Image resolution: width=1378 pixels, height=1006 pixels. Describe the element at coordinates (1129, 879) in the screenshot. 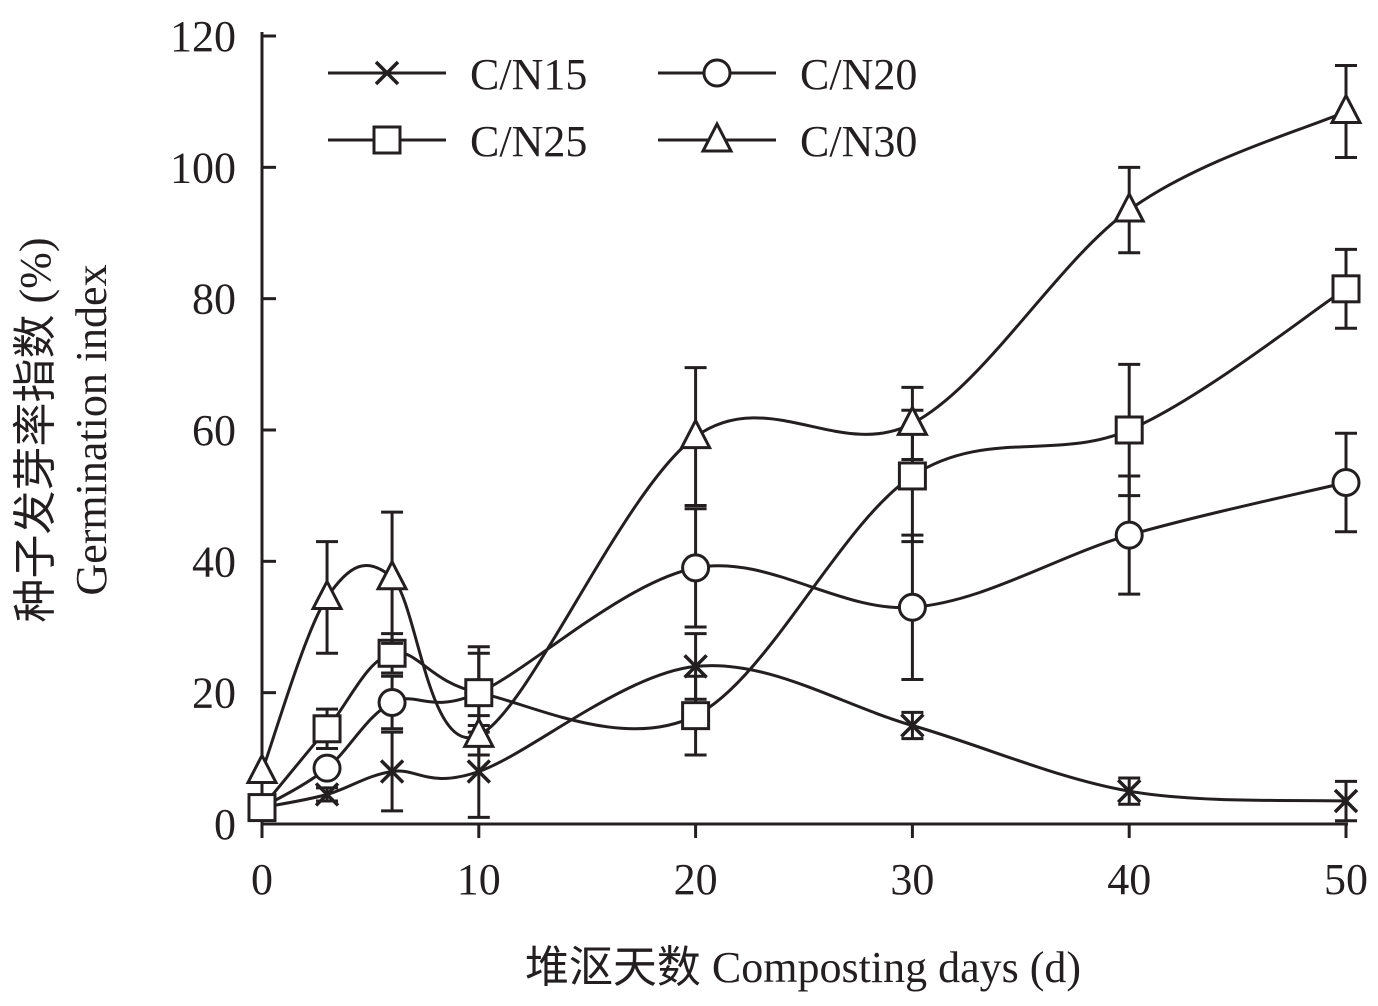

I see `x-tick-label: 40` at that location.